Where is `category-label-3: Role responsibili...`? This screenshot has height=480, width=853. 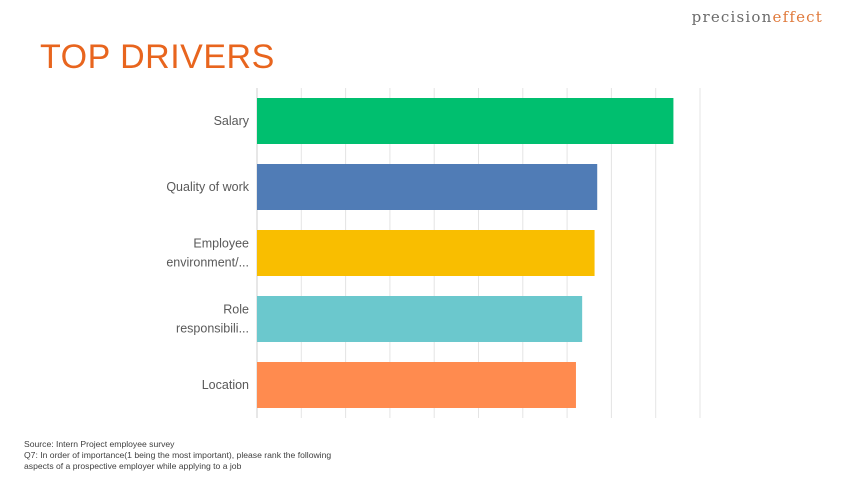 category-label-3: Role responsibili... is located at coordinates (212, 319).